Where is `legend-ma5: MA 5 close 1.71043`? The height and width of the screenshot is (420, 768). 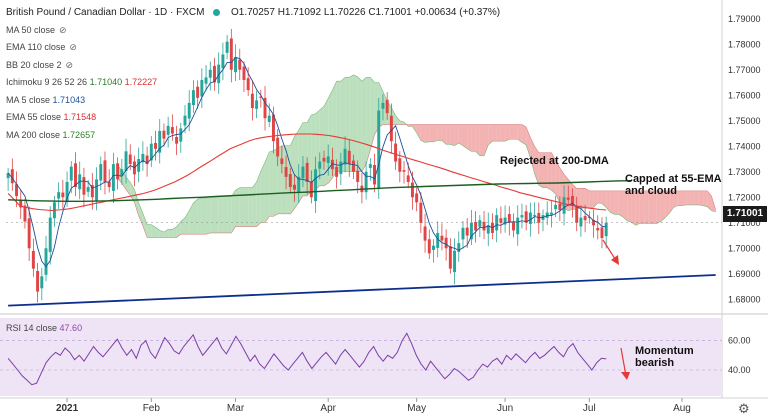 legend-ma5: MA 5 close 1.71043 is located at coordinates (253, 101).